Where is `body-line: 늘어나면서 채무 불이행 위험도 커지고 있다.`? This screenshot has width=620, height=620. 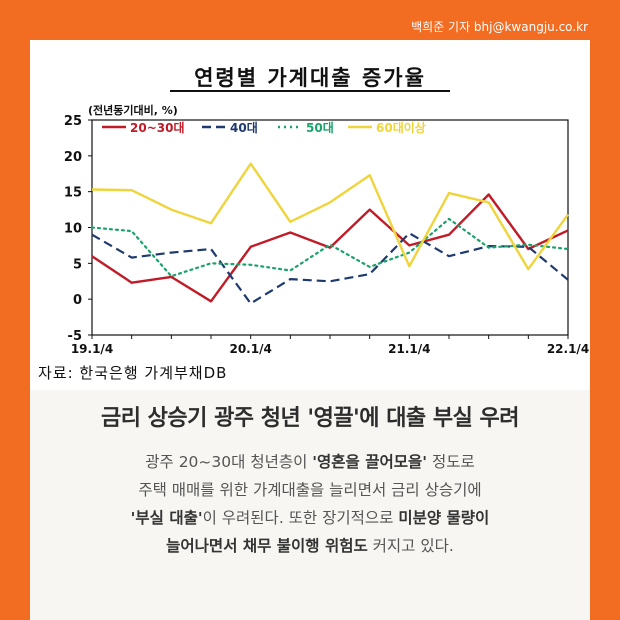 body-line: 늘어나면서 채무 불이행 위험도 커지고 있다. is located at coordinates (310, 546).